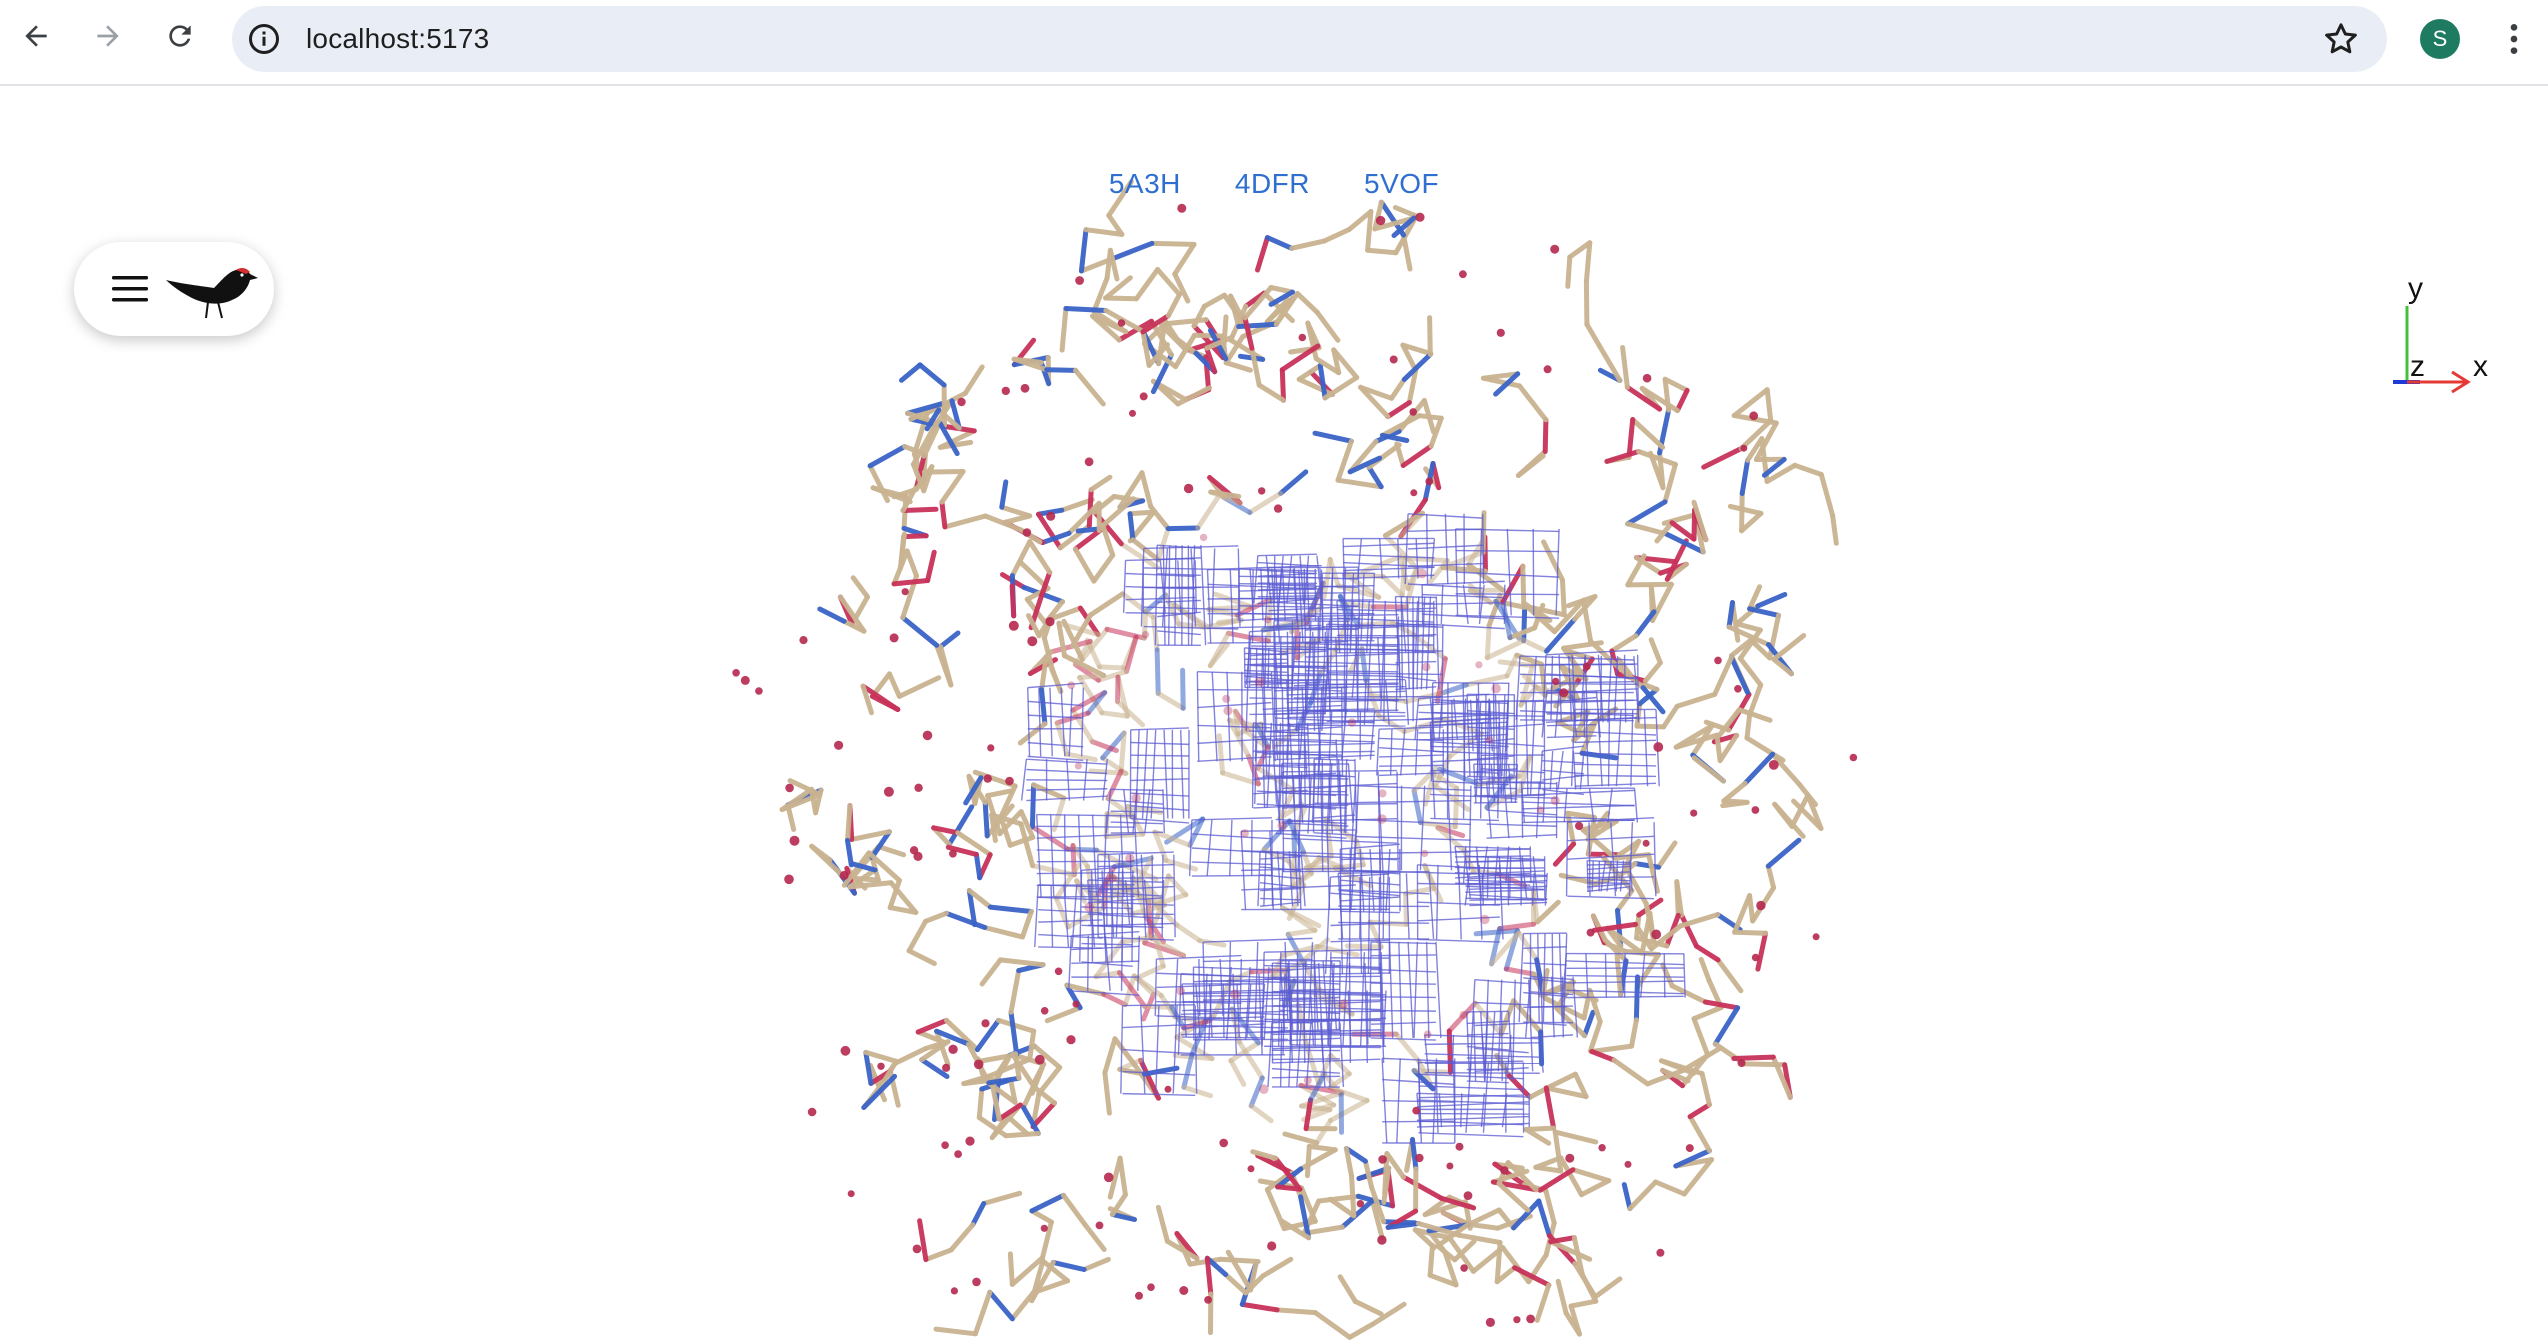 The width and height of the screenshot is (2548, 1344). What do you see at coordinates (36, 36) in the screenshot?
I see `back-button` at bounding box center [36, 36].